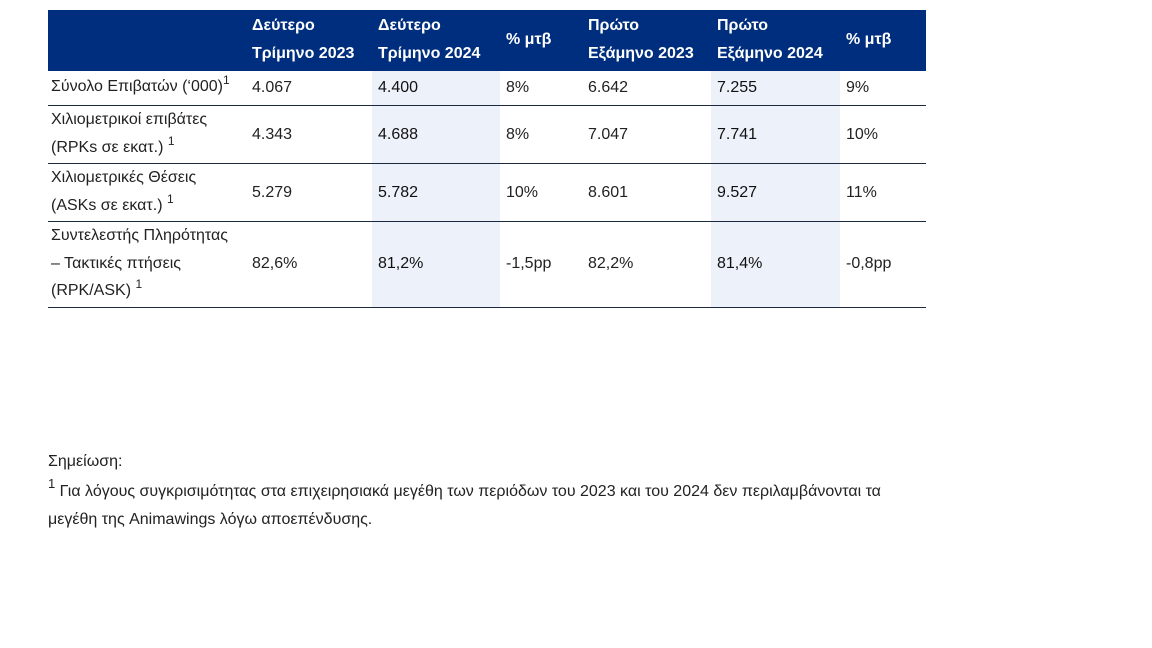  I want to click on header-q2-2023: Δεύτερο Τρίμηνο 2023, so click(309, 40).